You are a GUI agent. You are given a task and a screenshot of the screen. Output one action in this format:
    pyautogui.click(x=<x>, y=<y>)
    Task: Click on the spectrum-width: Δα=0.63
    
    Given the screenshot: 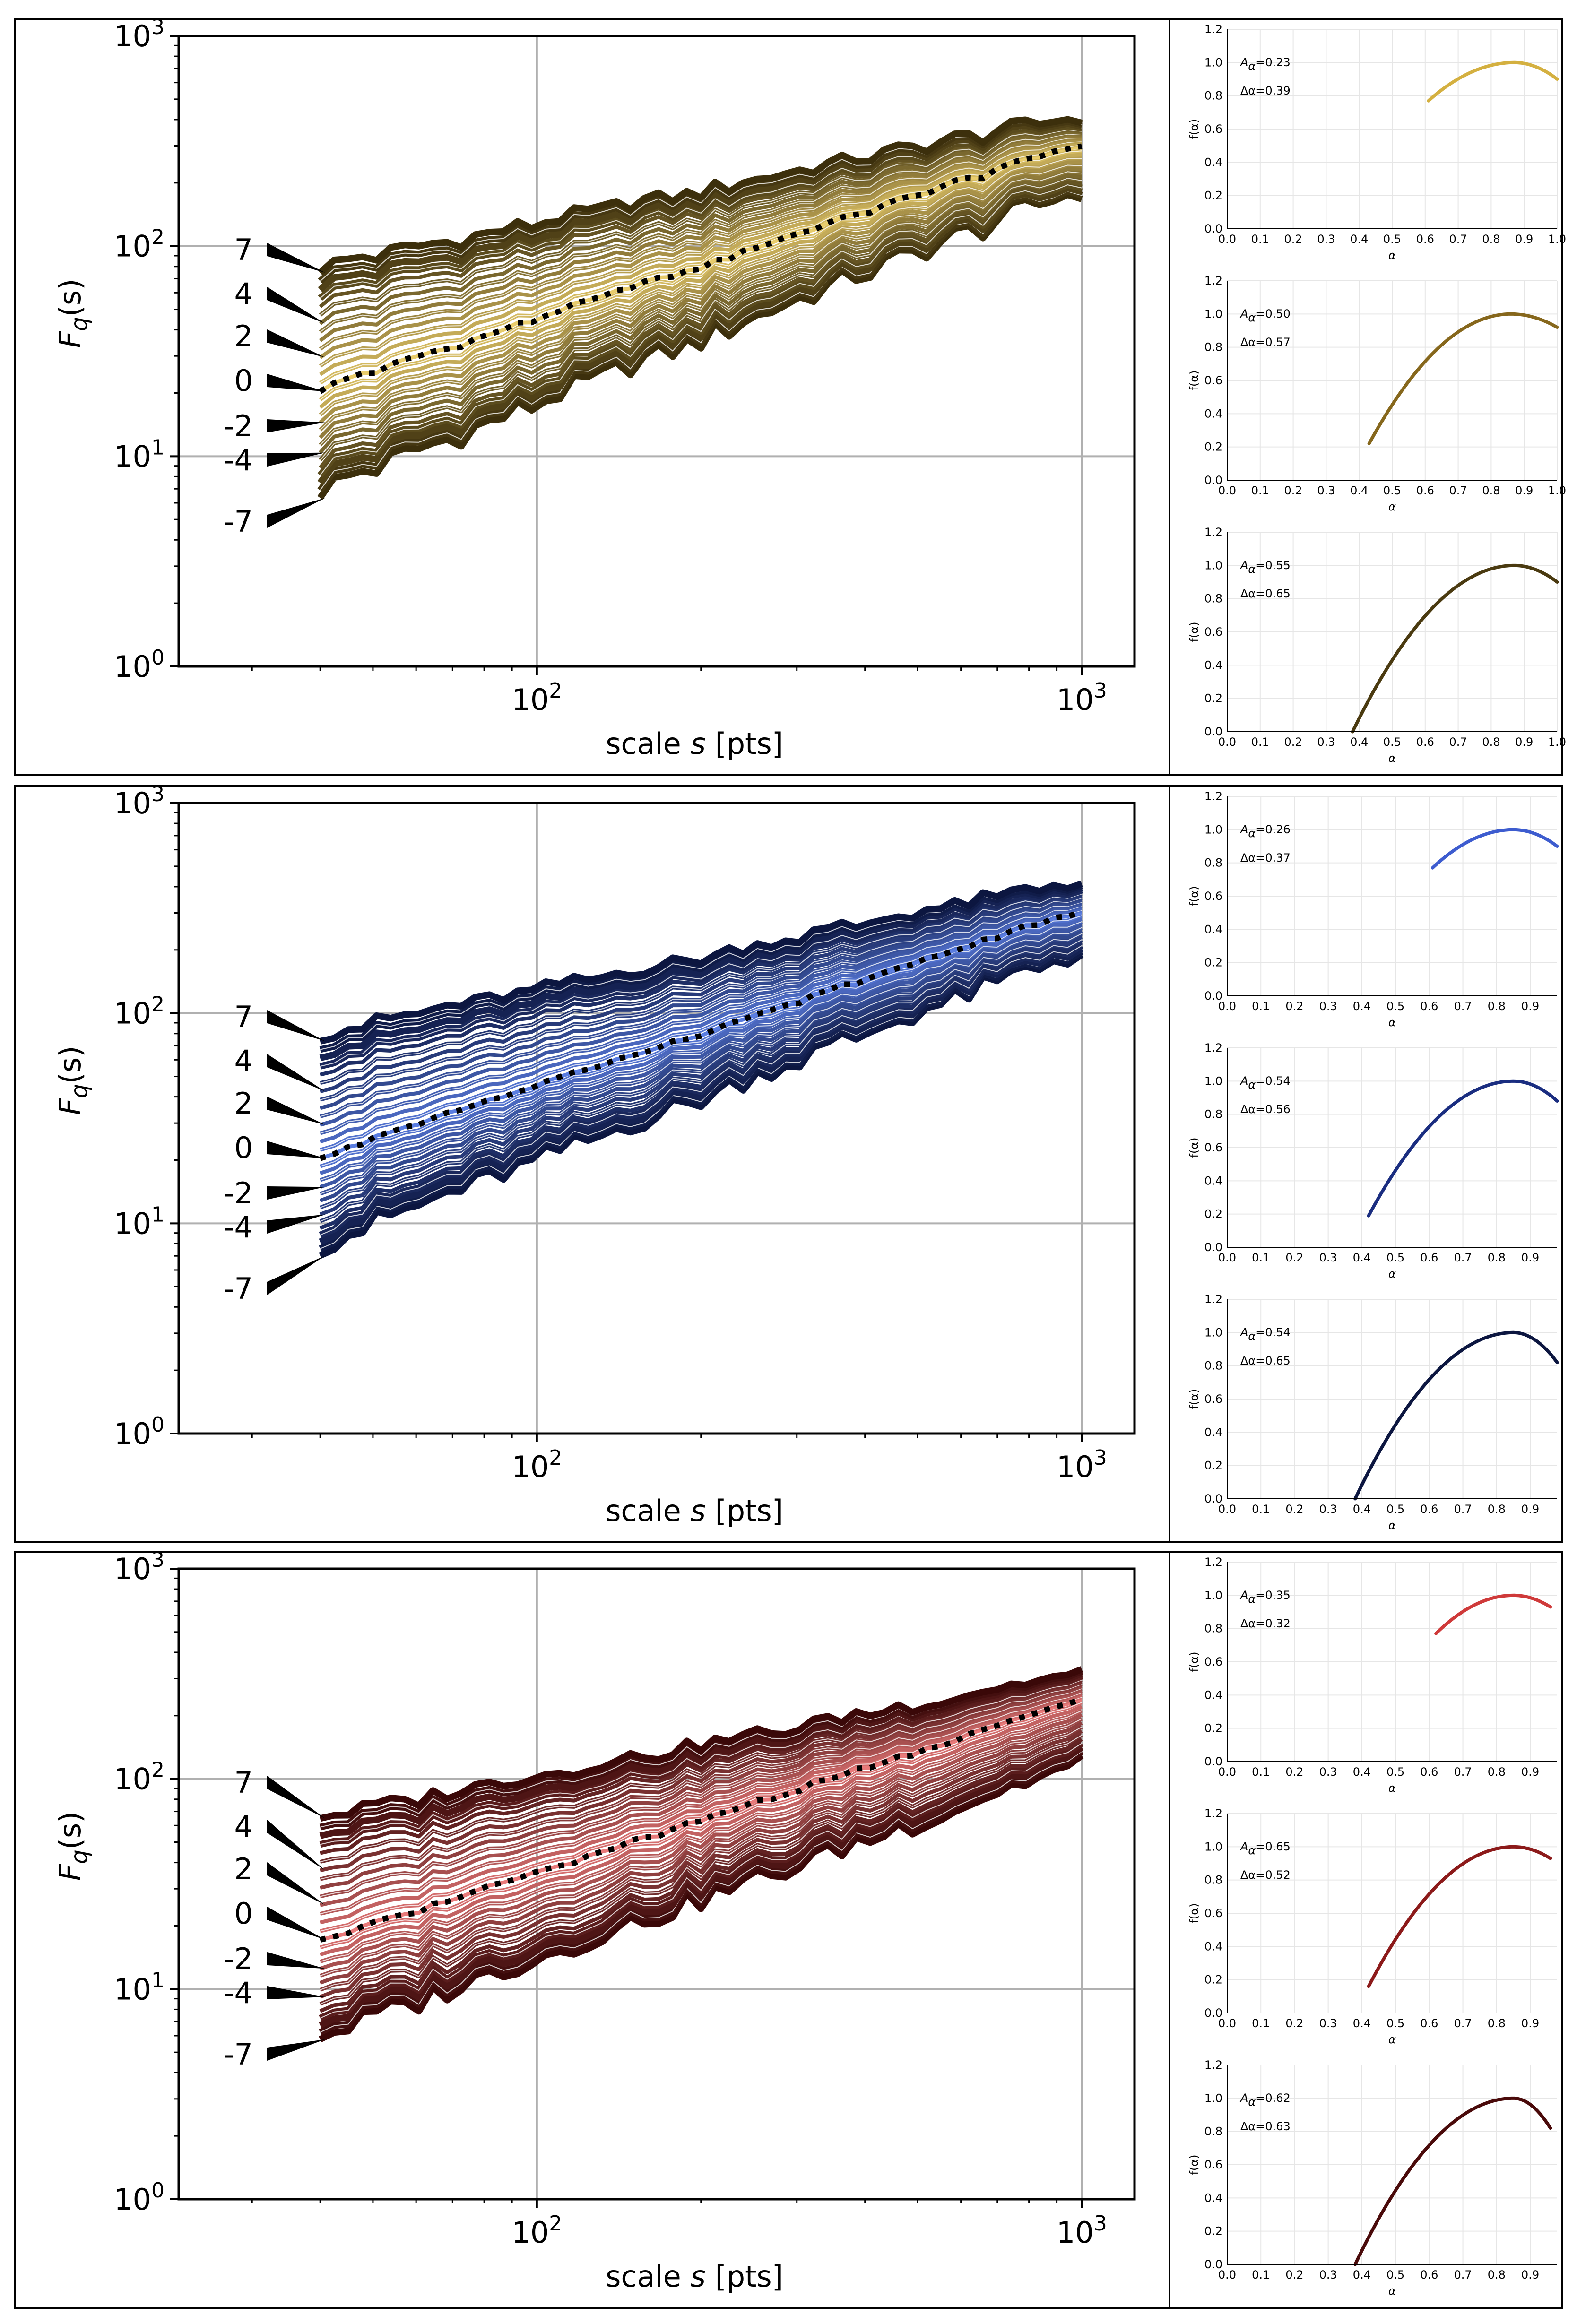 What is the action you would take?
    pyautogui.click(x=1266, y=2126)
    